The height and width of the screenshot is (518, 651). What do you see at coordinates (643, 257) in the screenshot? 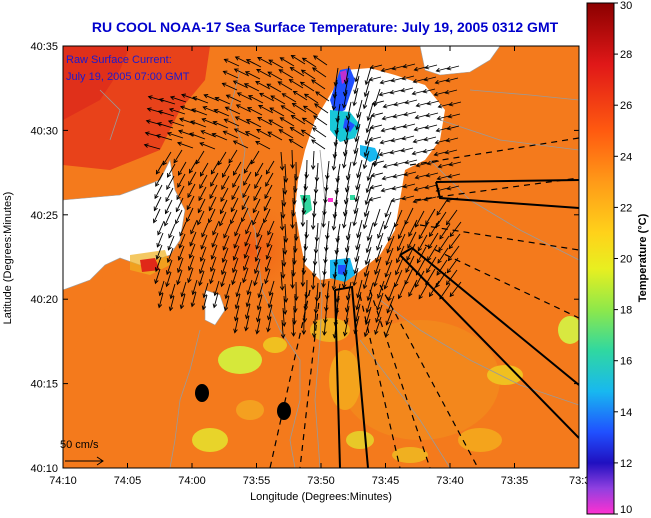
I see `colorbar-label: Temperature (°C)` at bounding box center [643, 257].